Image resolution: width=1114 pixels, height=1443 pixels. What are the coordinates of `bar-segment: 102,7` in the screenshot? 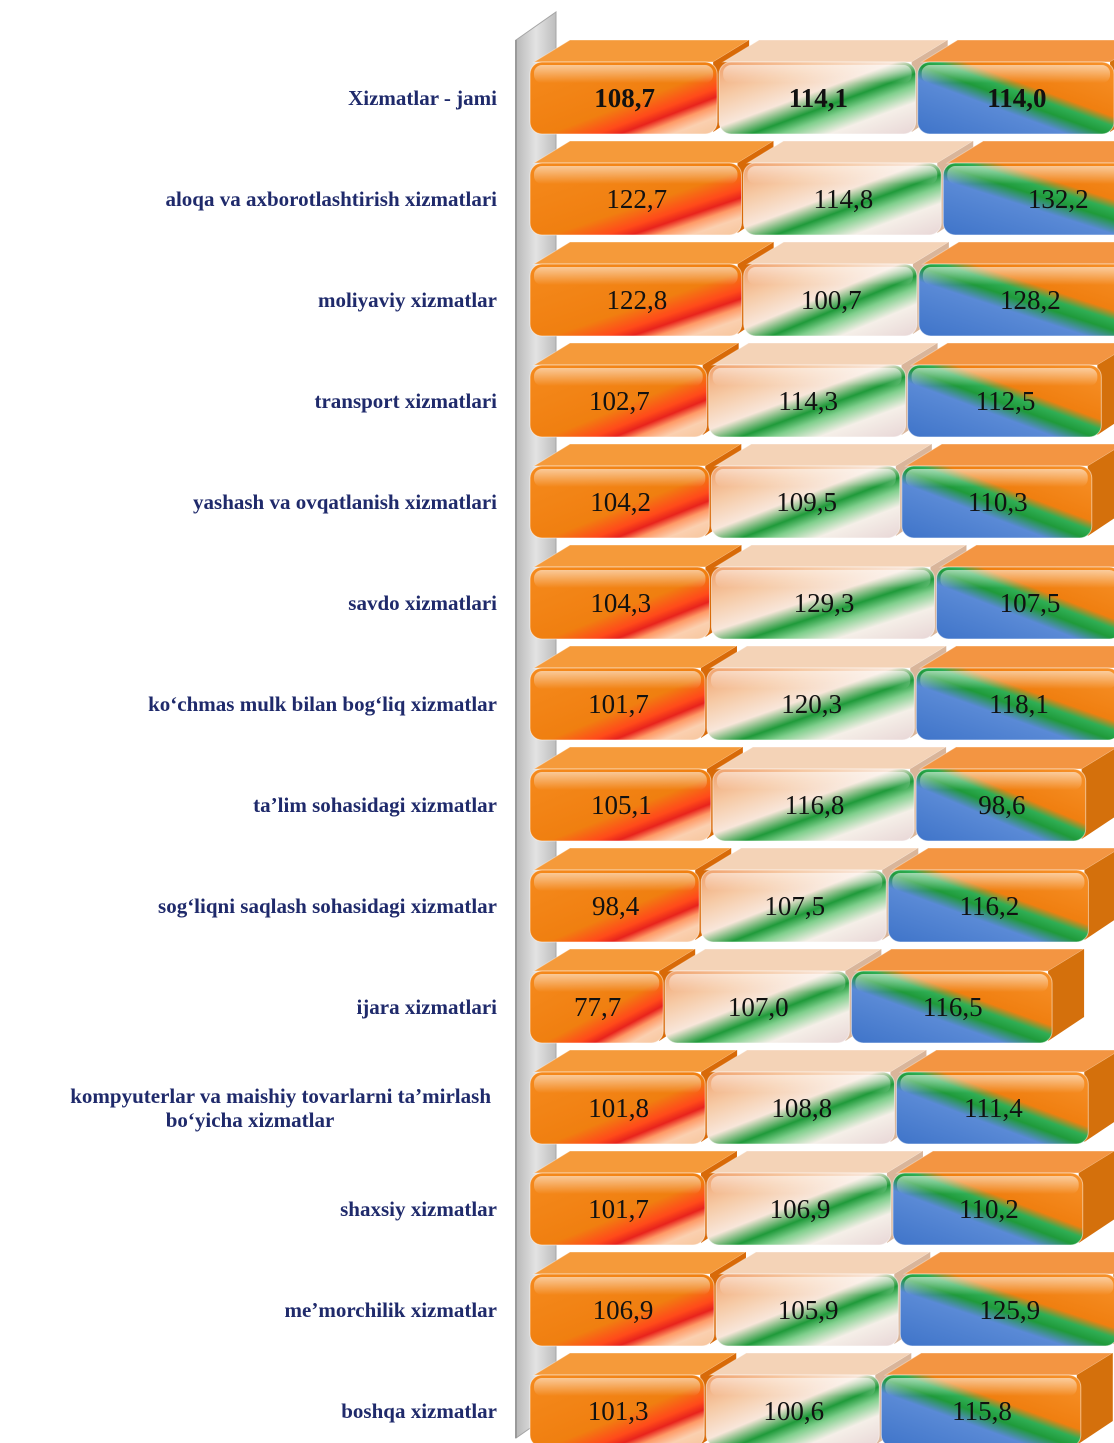 It's located at (635, 390).